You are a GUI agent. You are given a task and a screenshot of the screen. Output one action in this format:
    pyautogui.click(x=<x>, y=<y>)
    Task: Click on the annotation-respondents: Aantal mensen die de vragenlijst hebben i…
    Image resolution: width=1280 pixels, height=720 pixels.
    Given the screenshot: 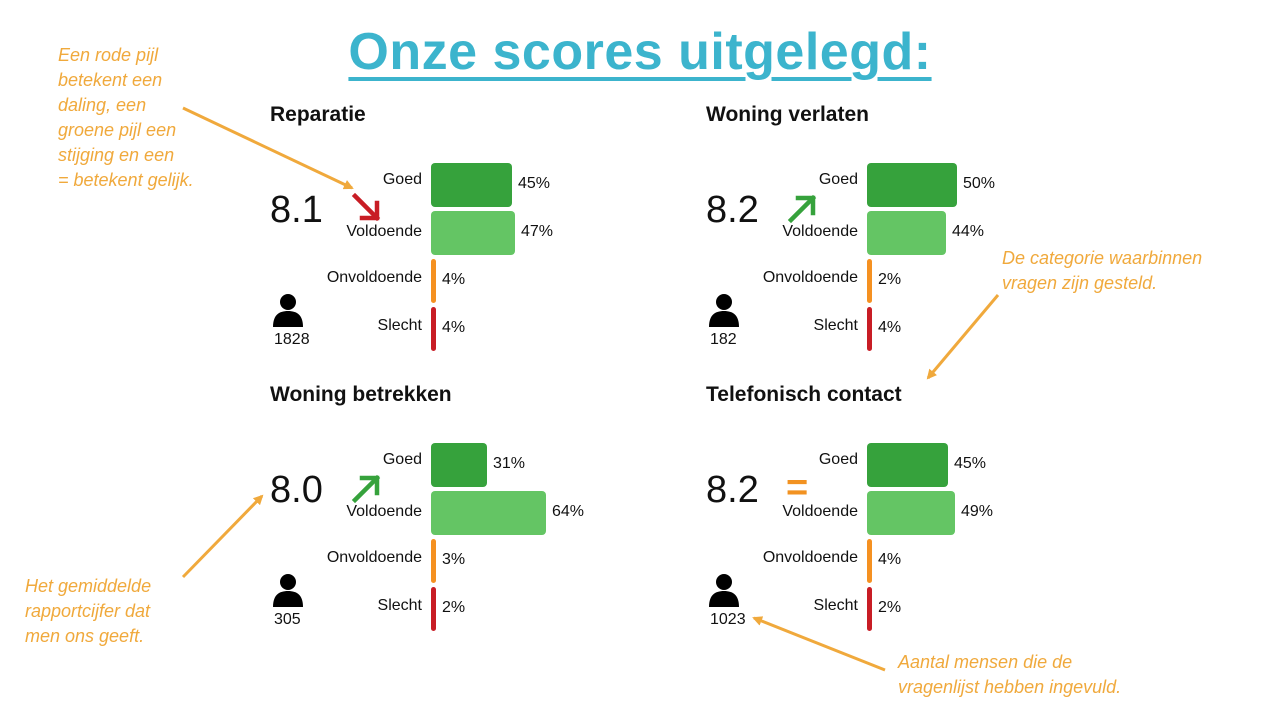 What is the action you would take?
    pyautogui.click(x=1009, y=675)
    